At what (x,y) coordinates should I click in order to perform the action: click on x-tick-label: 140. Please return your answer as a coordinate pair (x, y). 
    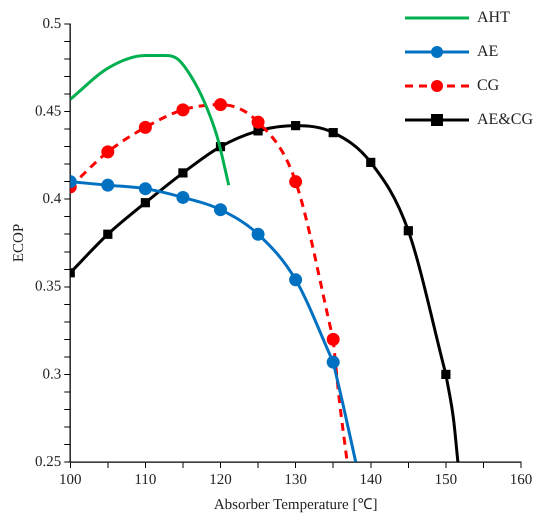
    Looking at the image, I should click on (371, 480).